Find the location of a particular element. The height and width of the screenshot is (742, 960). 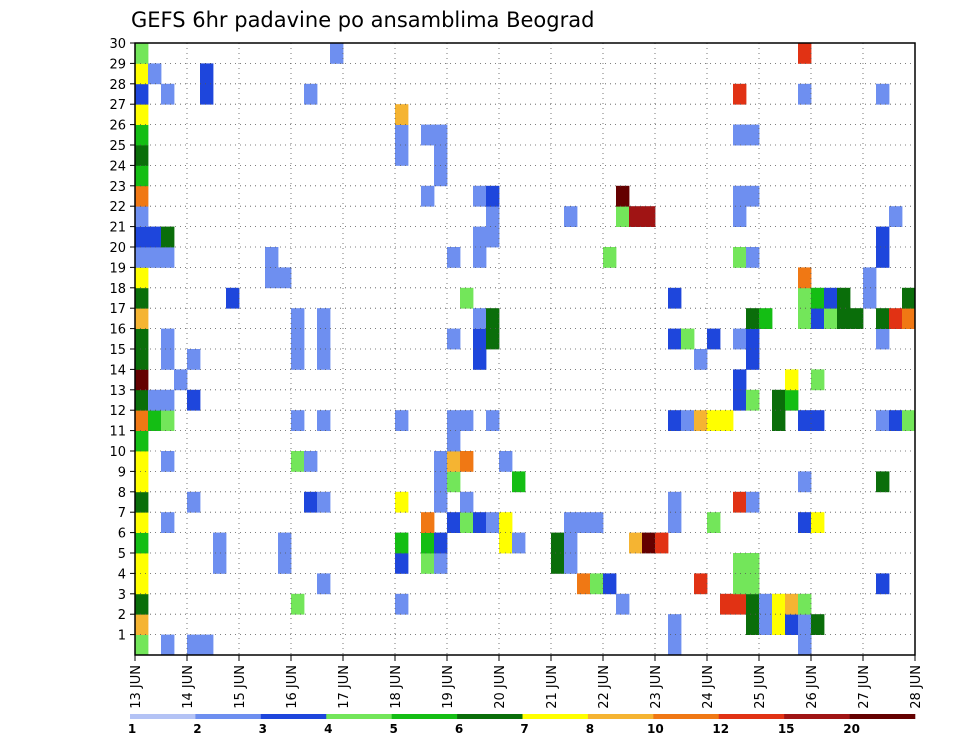

y-tick-label: 3 is located at coordinates (122, 595).